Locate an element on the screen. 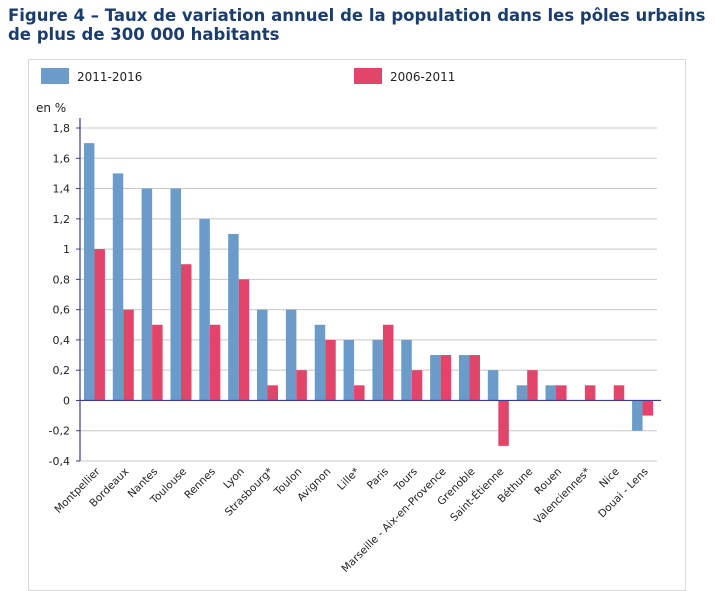 This screenshot has height=591, width=715. y-tick-label: 0 is located at coordinates (66, 400).